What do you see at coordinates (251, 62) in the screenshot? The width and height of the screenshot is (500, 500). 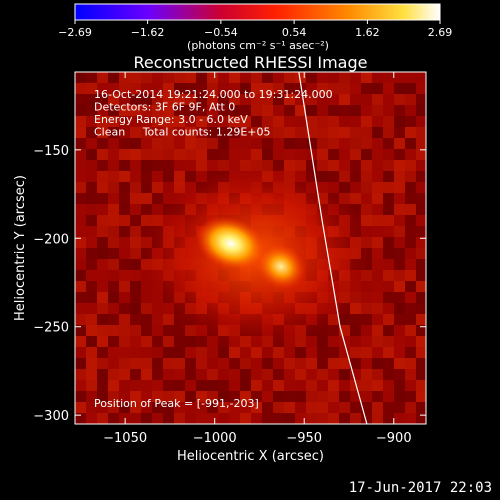 I see `chart-title: Reconstructed RHESSI Image` at bounding box center [251, 62].